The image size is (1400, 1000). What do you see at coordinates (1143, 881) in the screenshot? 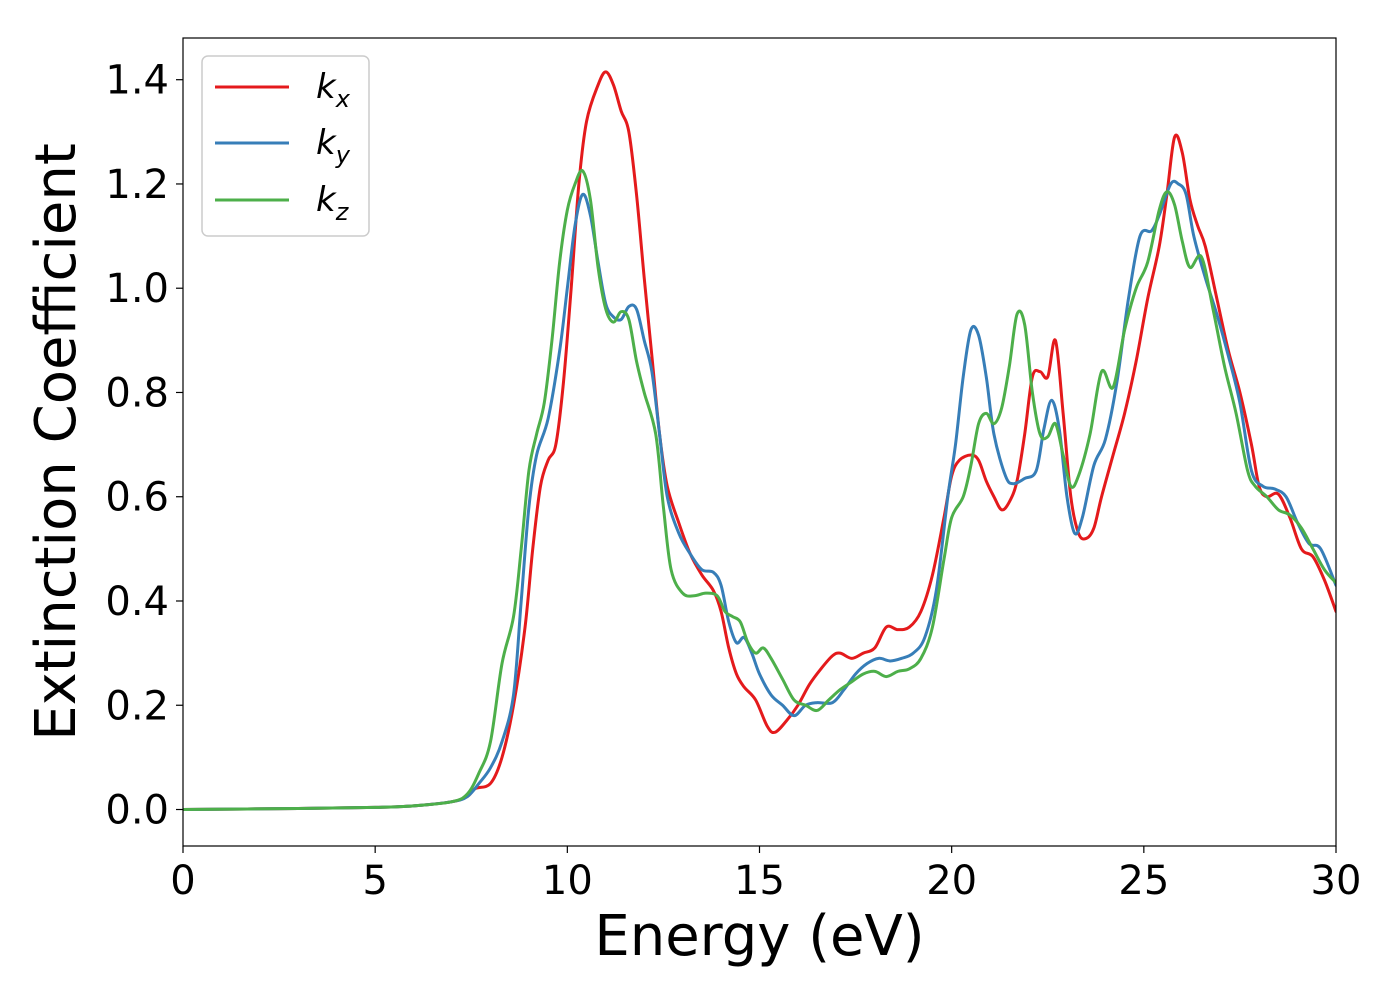
I see `x-tick-label: 25` at bounding box center [1143, 881].